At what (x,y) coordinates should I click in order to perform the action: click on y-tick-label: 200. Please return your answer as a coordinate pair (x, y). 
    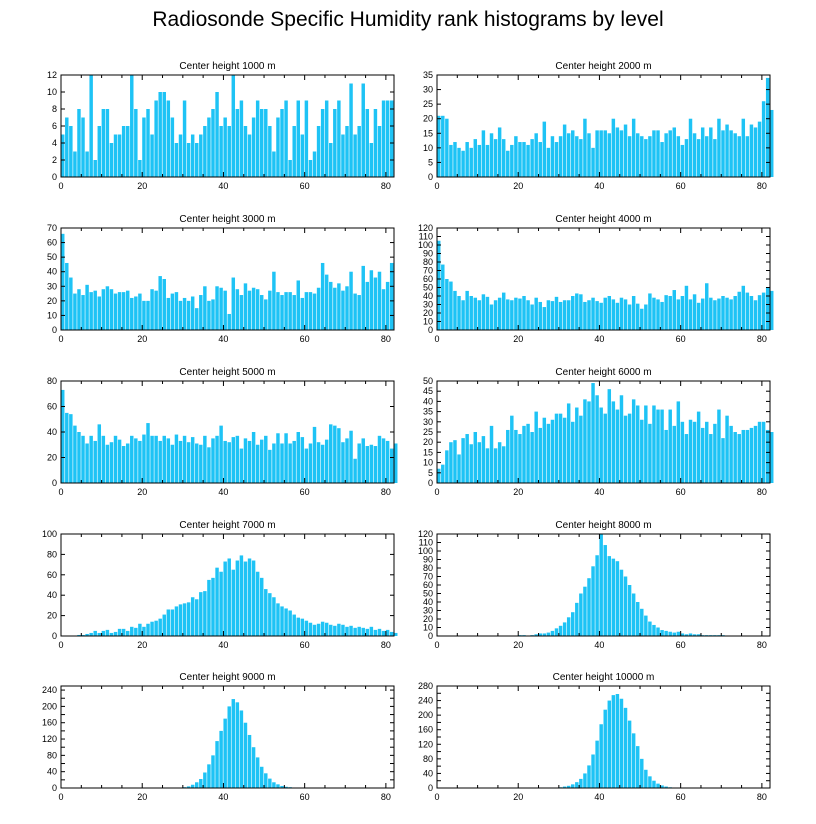
    Looking at the image, I should click on (49, 706).